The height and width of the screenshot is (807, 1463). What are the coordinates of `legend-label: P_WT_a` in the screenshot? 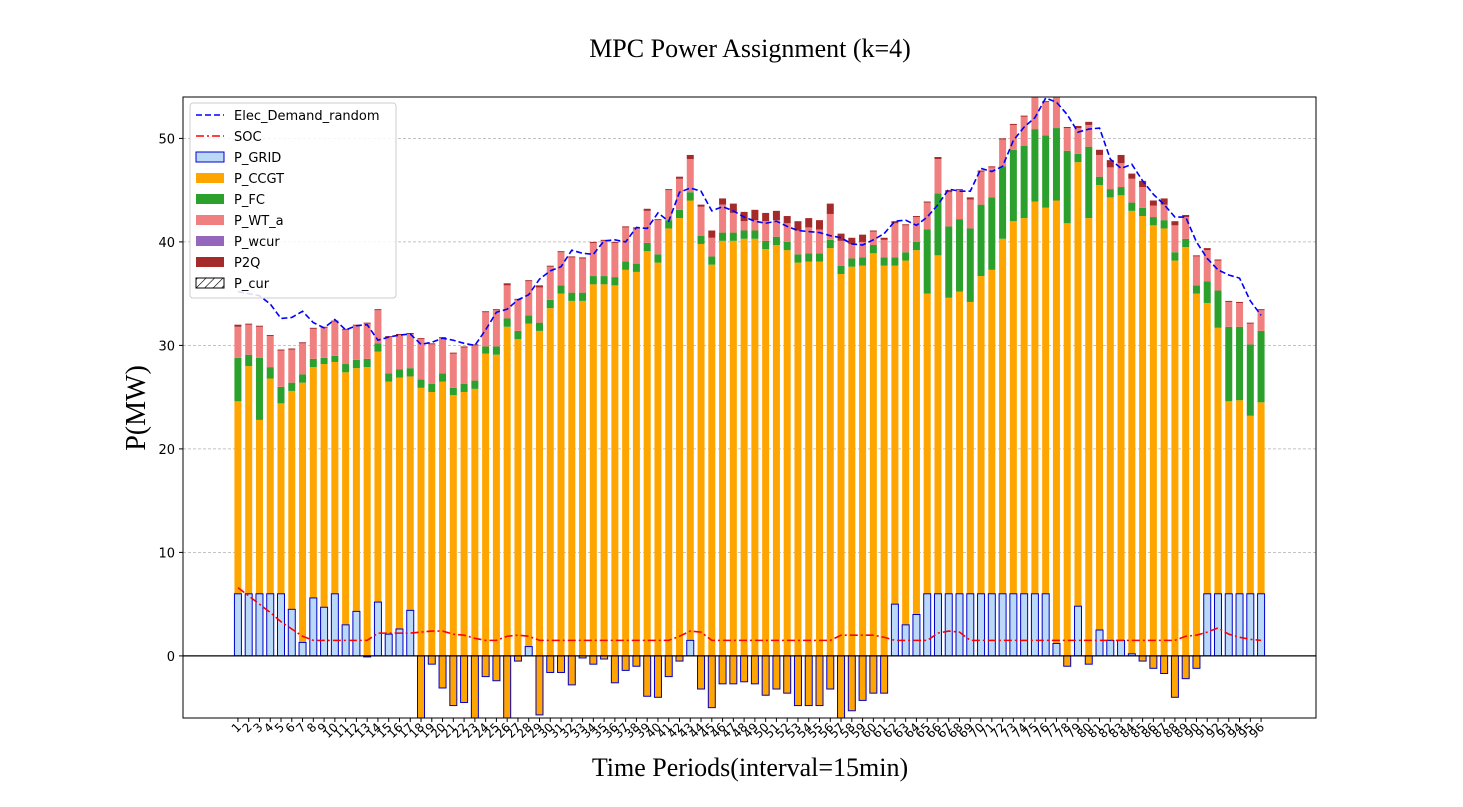 It's located at (259, 221).